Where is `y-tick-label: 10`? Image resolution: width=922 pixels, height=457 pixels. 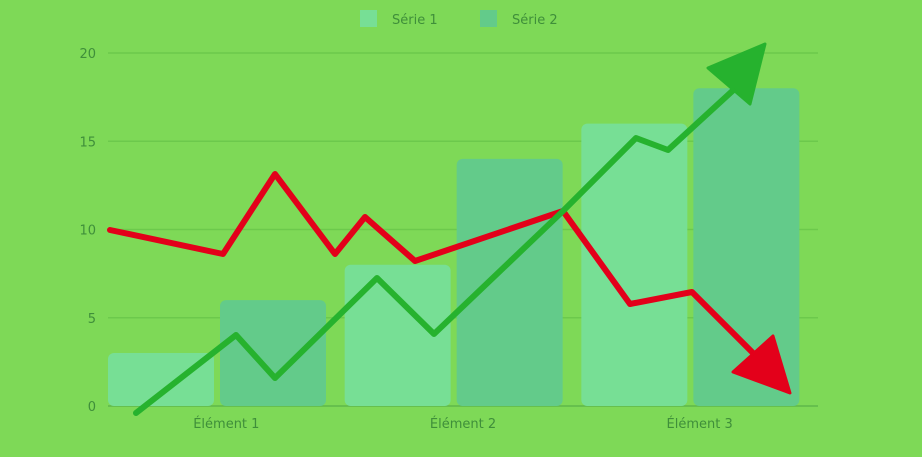
y-tick-label: 10 is located at coordinates (87, 231).